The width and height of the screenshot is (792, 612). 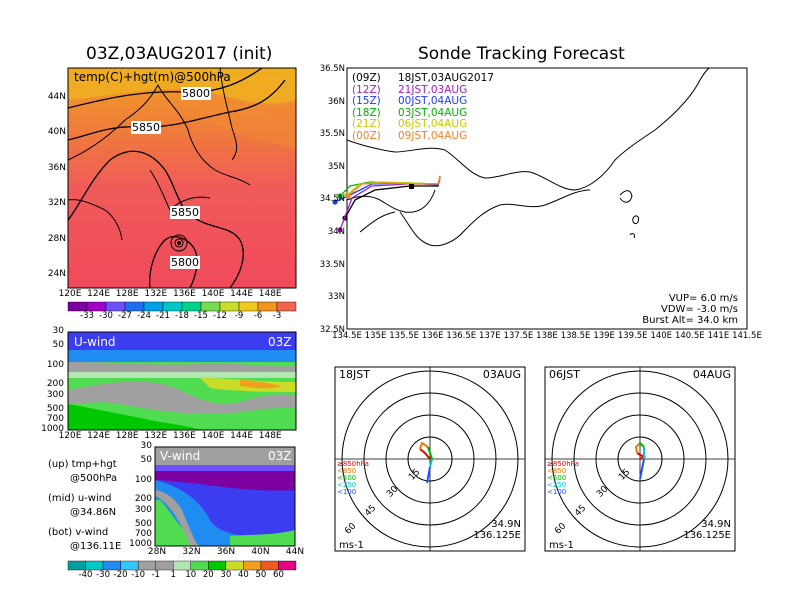 What do you see at coordinates (497, 535) in the screenshot?
I see `hodograph-lon: 136.125E` at bounding box center [497, 535].